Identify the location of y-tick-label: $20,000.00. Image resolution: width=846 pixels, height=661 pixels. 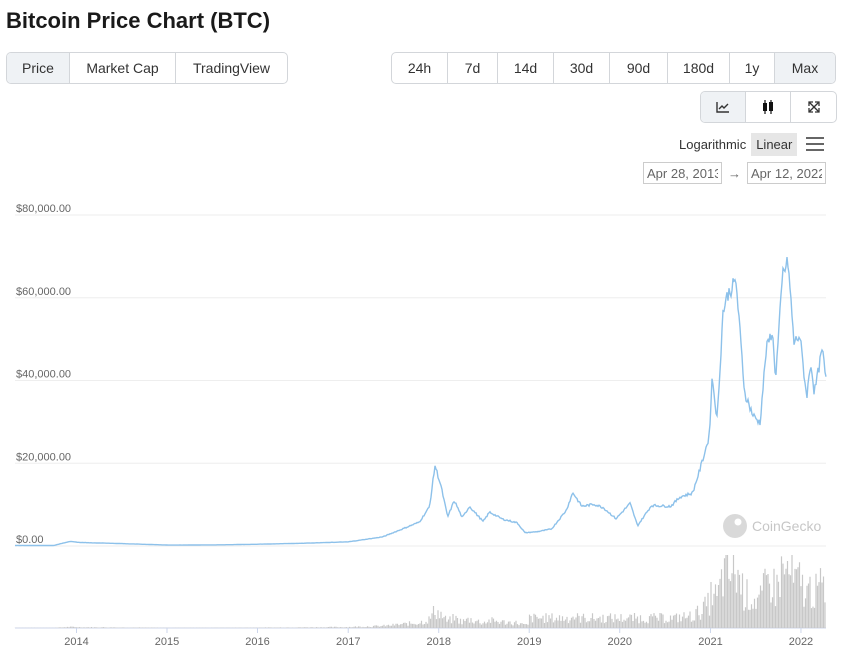
(43, 457).